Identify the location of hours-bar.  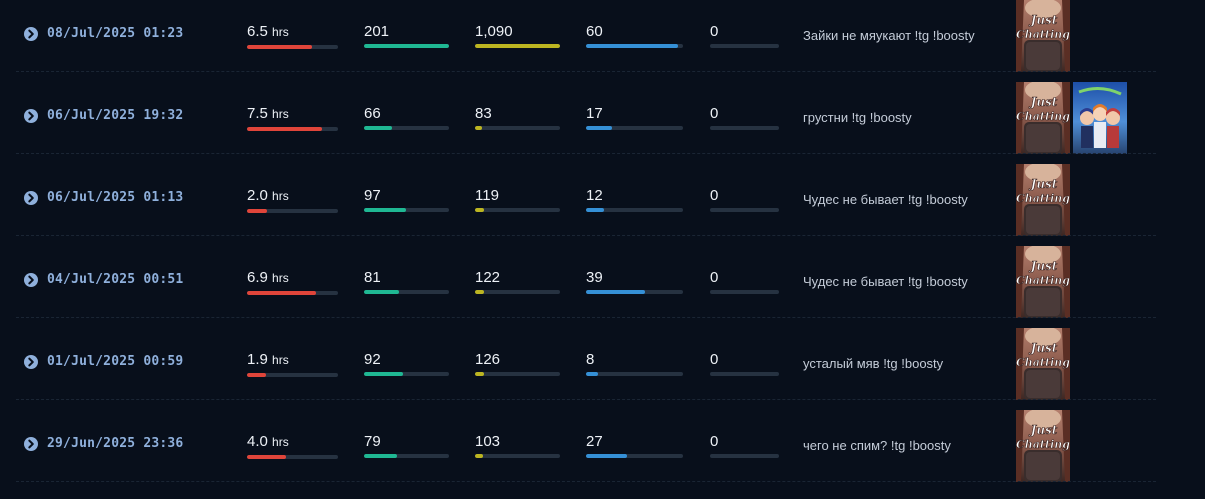
(292, 129).